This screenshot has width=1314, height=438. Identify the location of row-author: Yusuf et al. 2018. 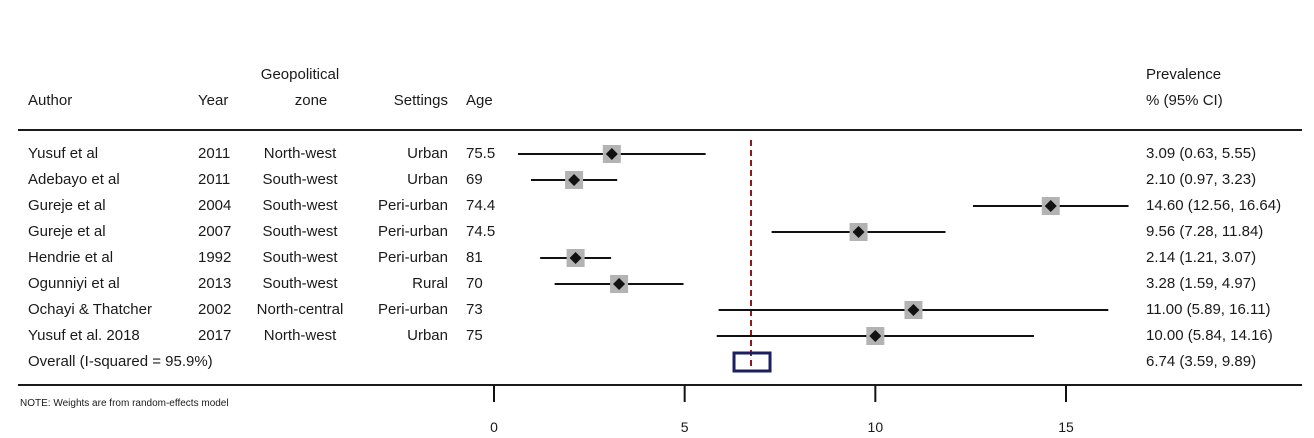
(84, 335).